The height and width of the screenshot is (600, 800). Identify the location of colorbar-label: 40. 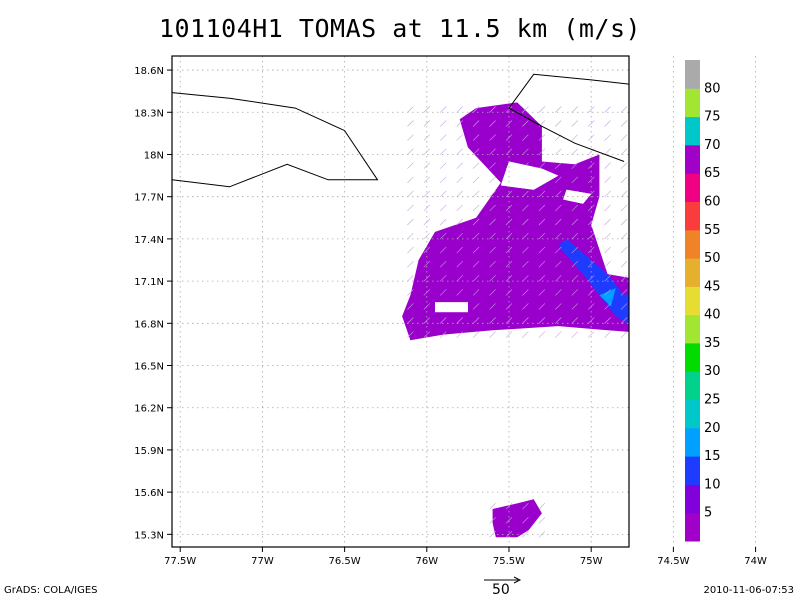
(712, 315).